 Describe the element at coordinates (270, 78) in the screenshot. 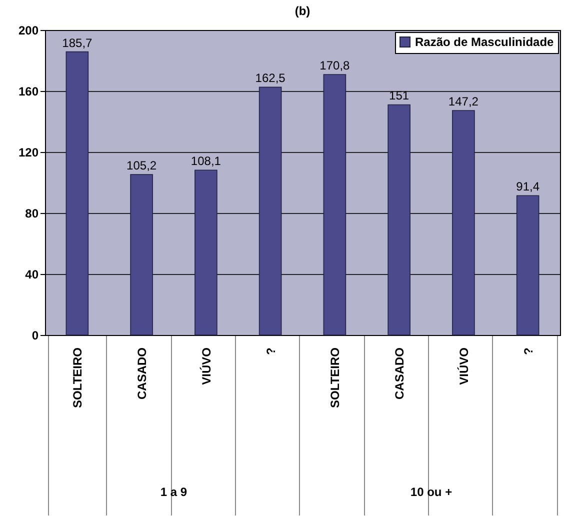

I see `data-label: 162,5` at that location.